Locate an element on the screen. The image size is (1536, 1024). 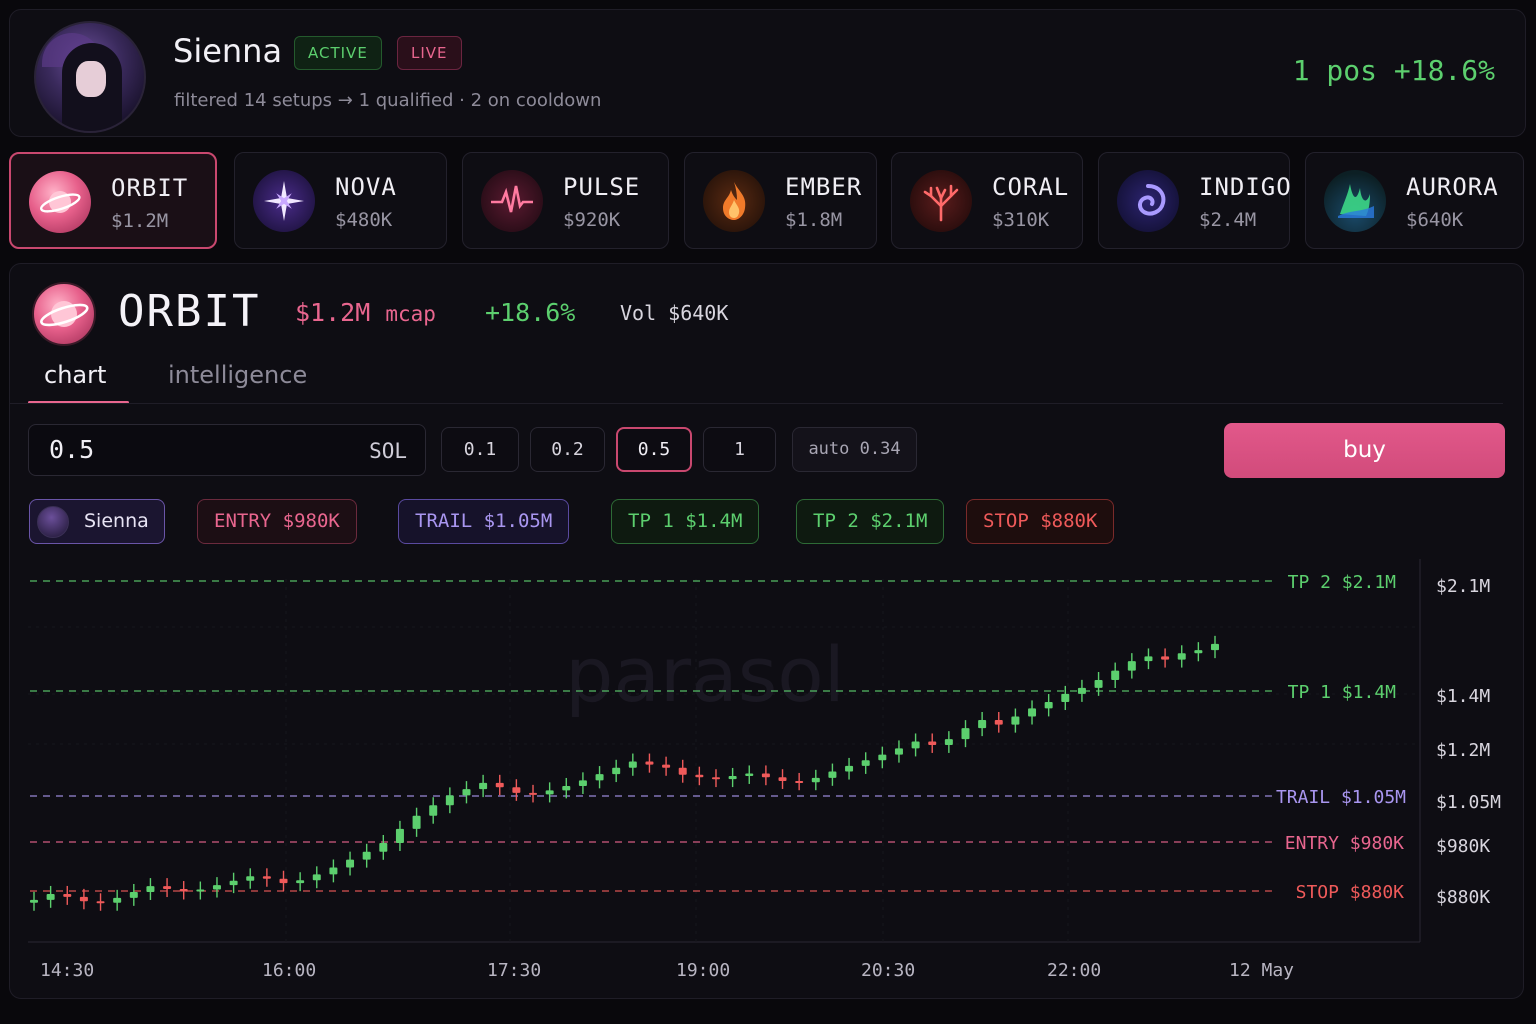
amount-value: 0.5 is located at coordinates (72, 449).